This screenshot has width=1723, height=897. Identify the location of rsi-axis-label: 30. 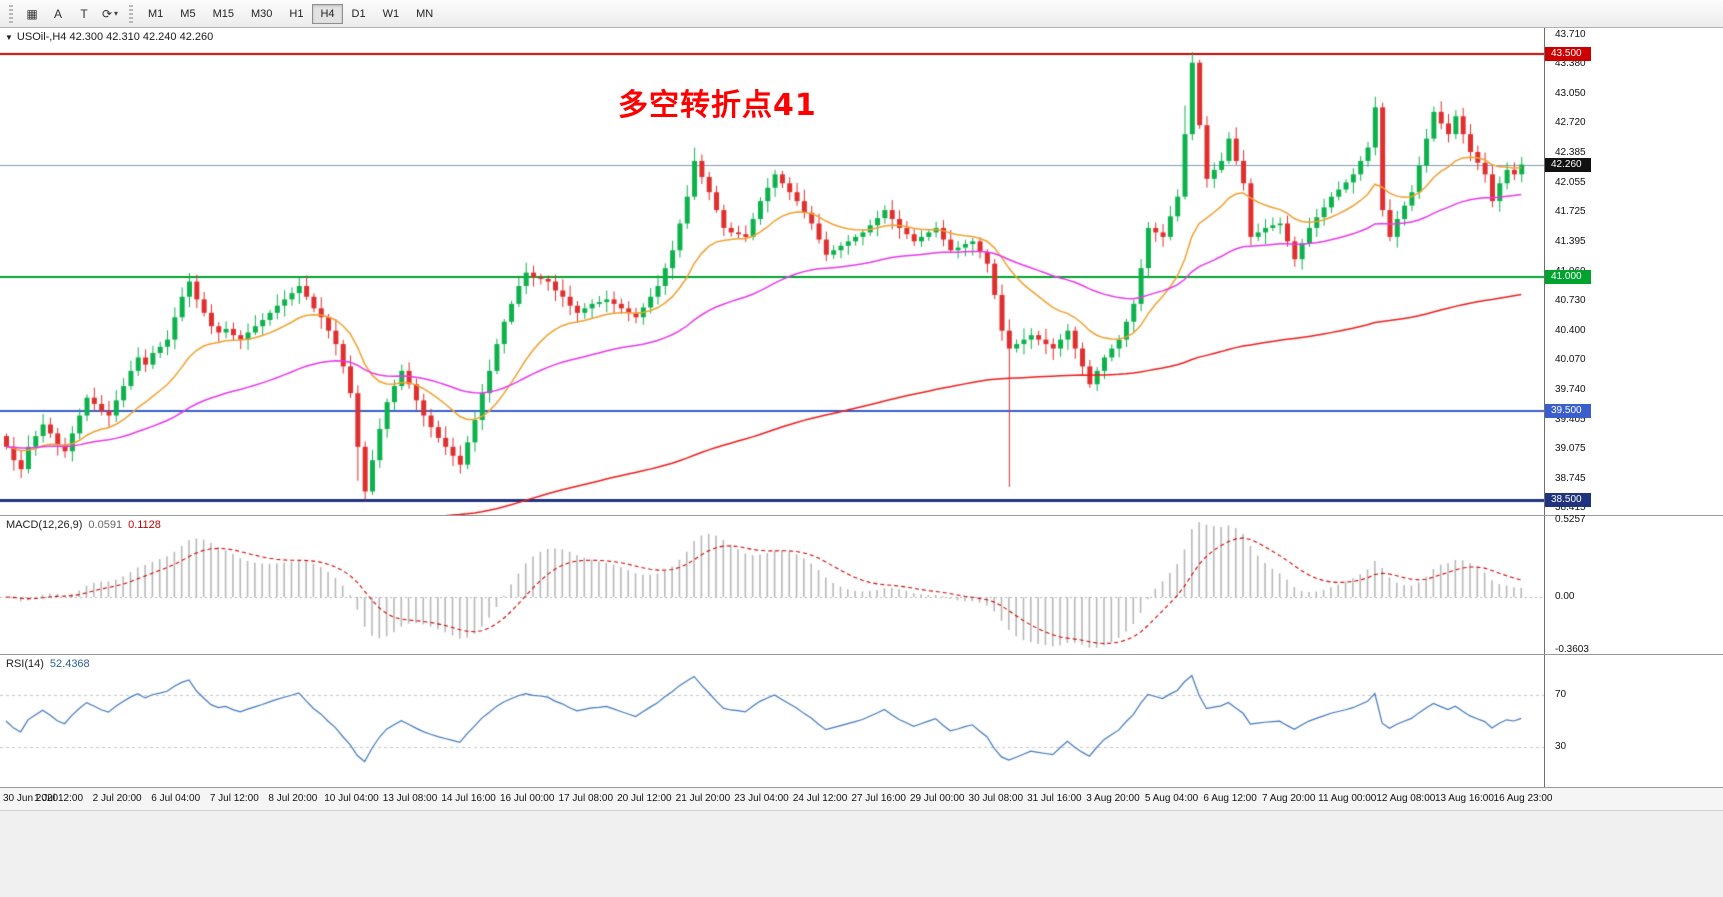
(1561, 747).